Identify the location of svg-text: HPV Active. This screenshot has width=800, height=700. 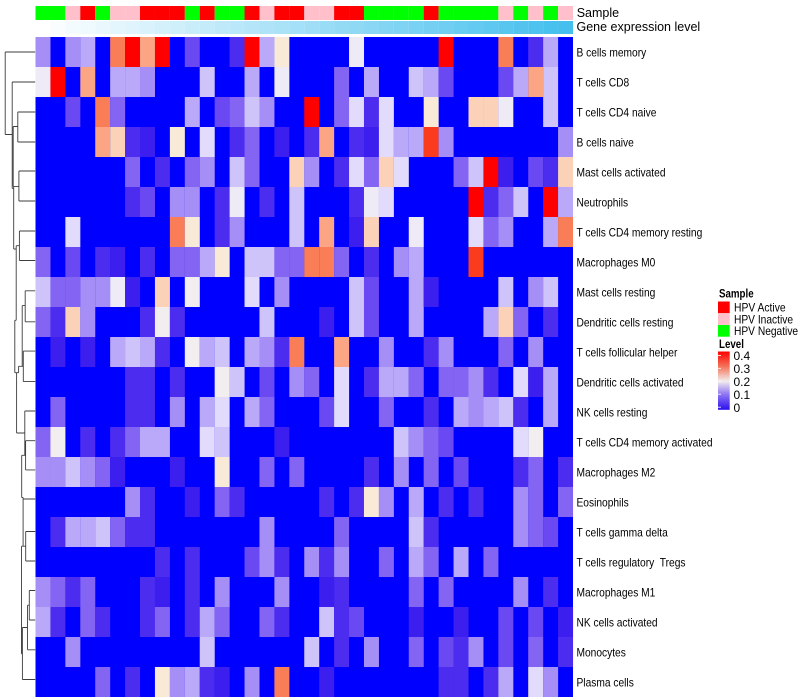
(760, 308).